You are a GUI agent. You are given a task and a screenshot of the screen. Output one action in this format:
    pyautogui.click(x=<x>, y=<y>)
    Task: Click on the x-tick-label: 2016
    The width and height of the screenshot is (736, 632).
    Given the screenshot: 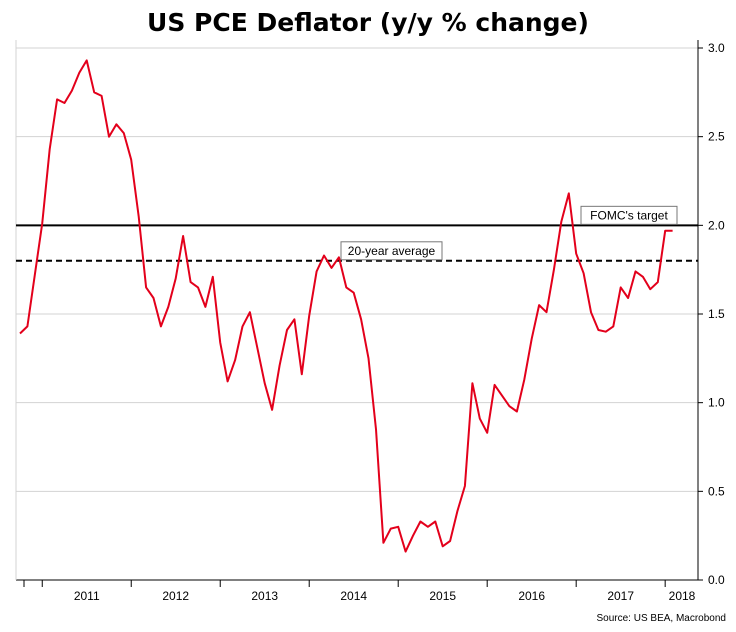 What is the action you would take?
    pyautogui.click(x=531, y=596)
    